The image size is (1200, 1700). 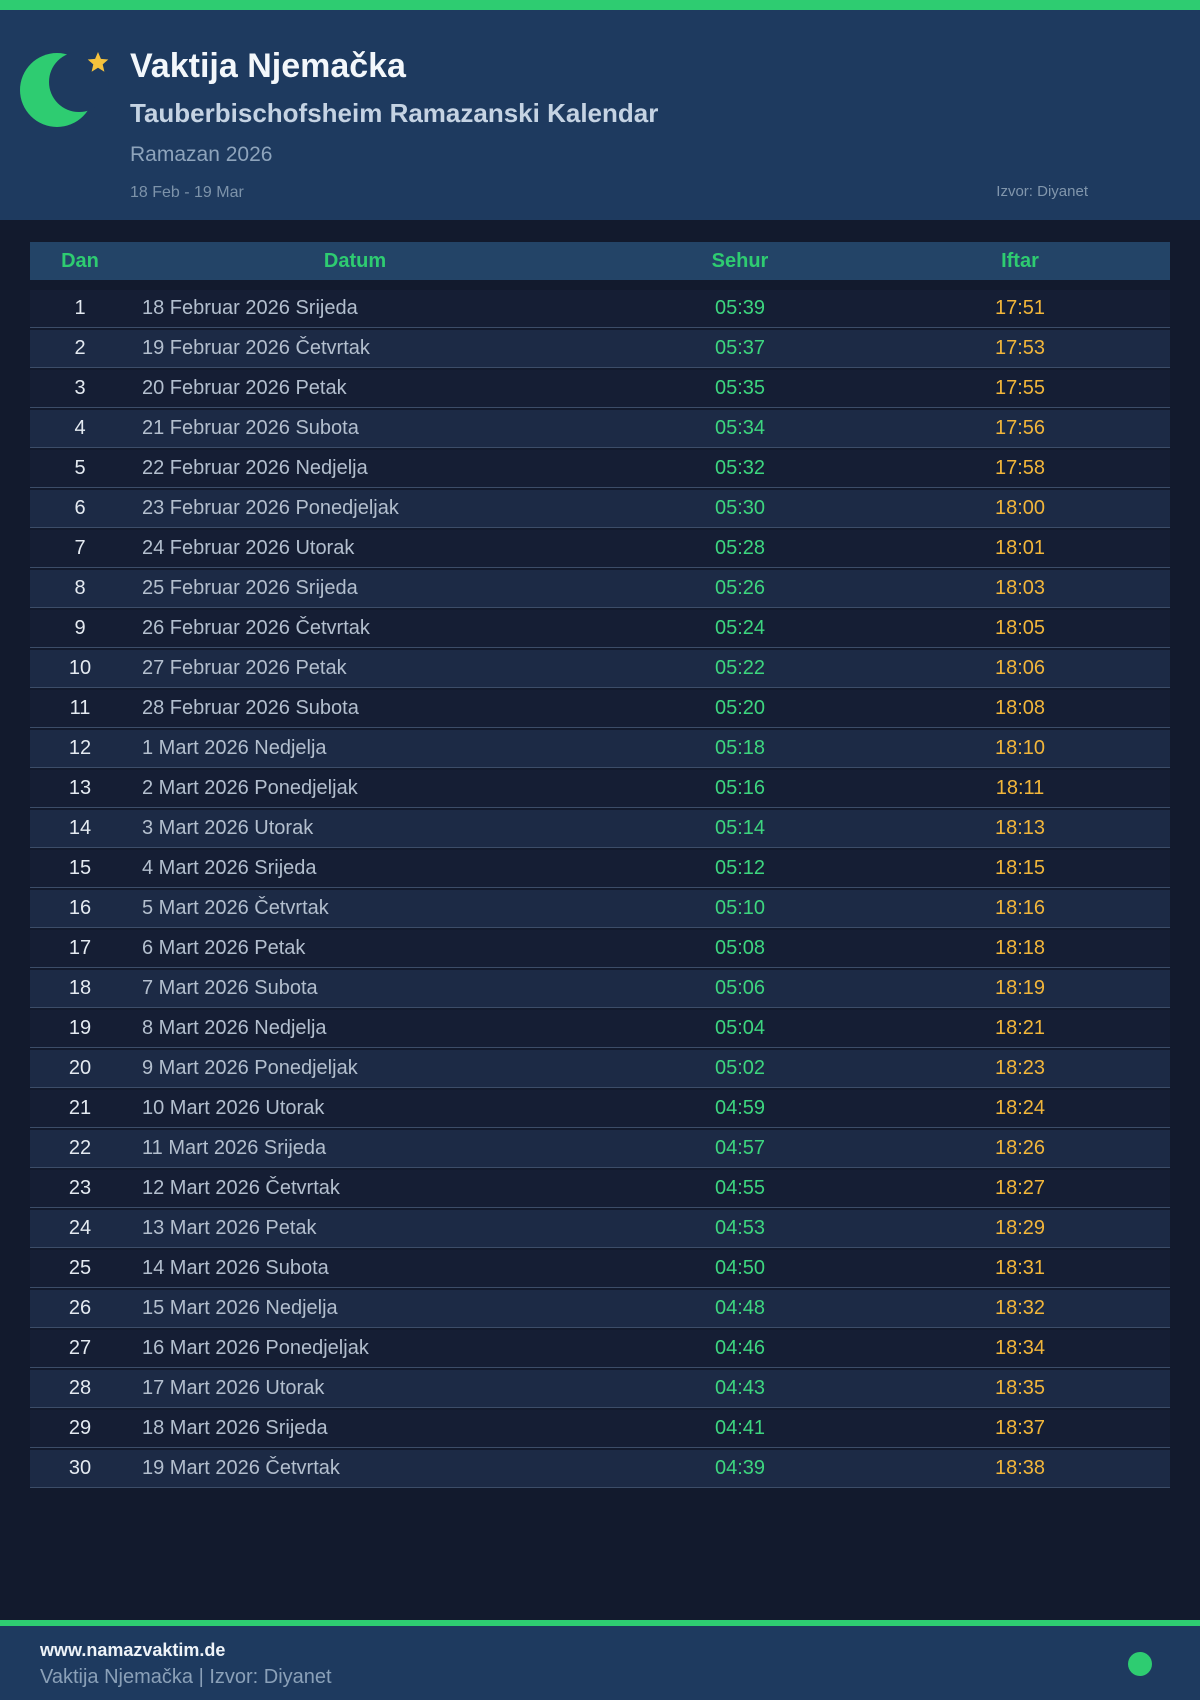 I want to click on column-header-spacer, so click(x=1155, y=265).